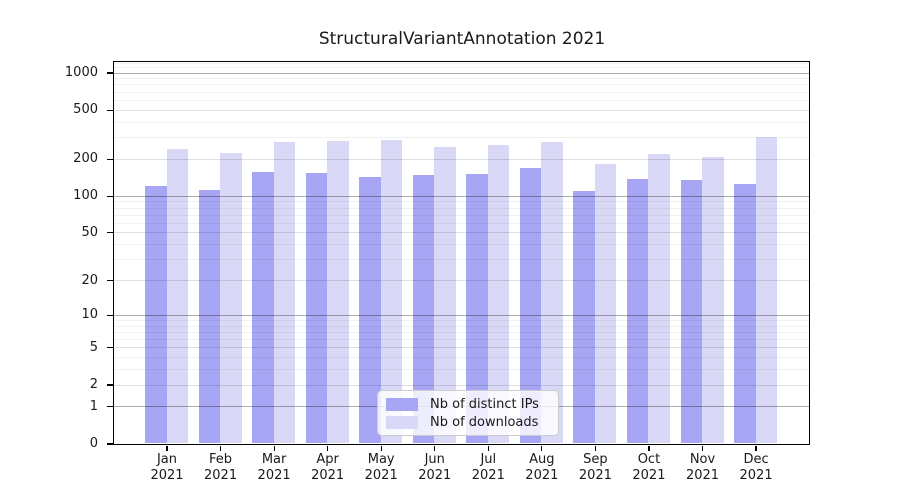 The image size is (900, 500). What do you see at coordinates (659, 298) in the screenshot?
I see `bar-downloads-oct` at bounding box center [659, 298].